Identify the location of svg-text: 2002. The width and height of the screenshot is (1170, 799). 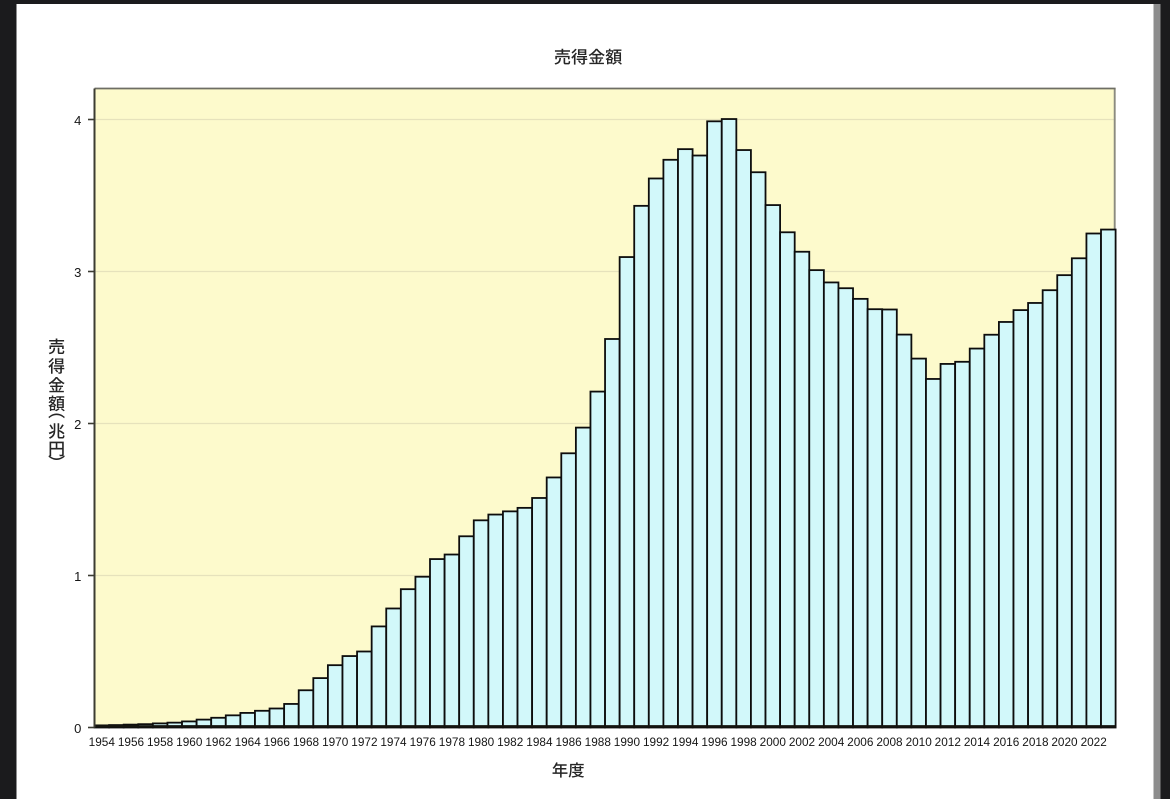
(802, 742).